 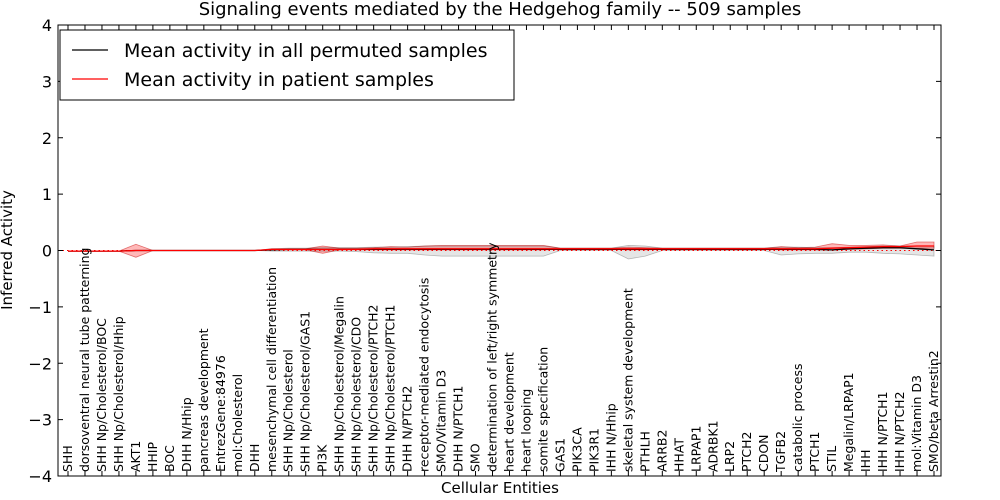 I want to click on x-tick-label: PIK3CA, so click(x=576, y=449).